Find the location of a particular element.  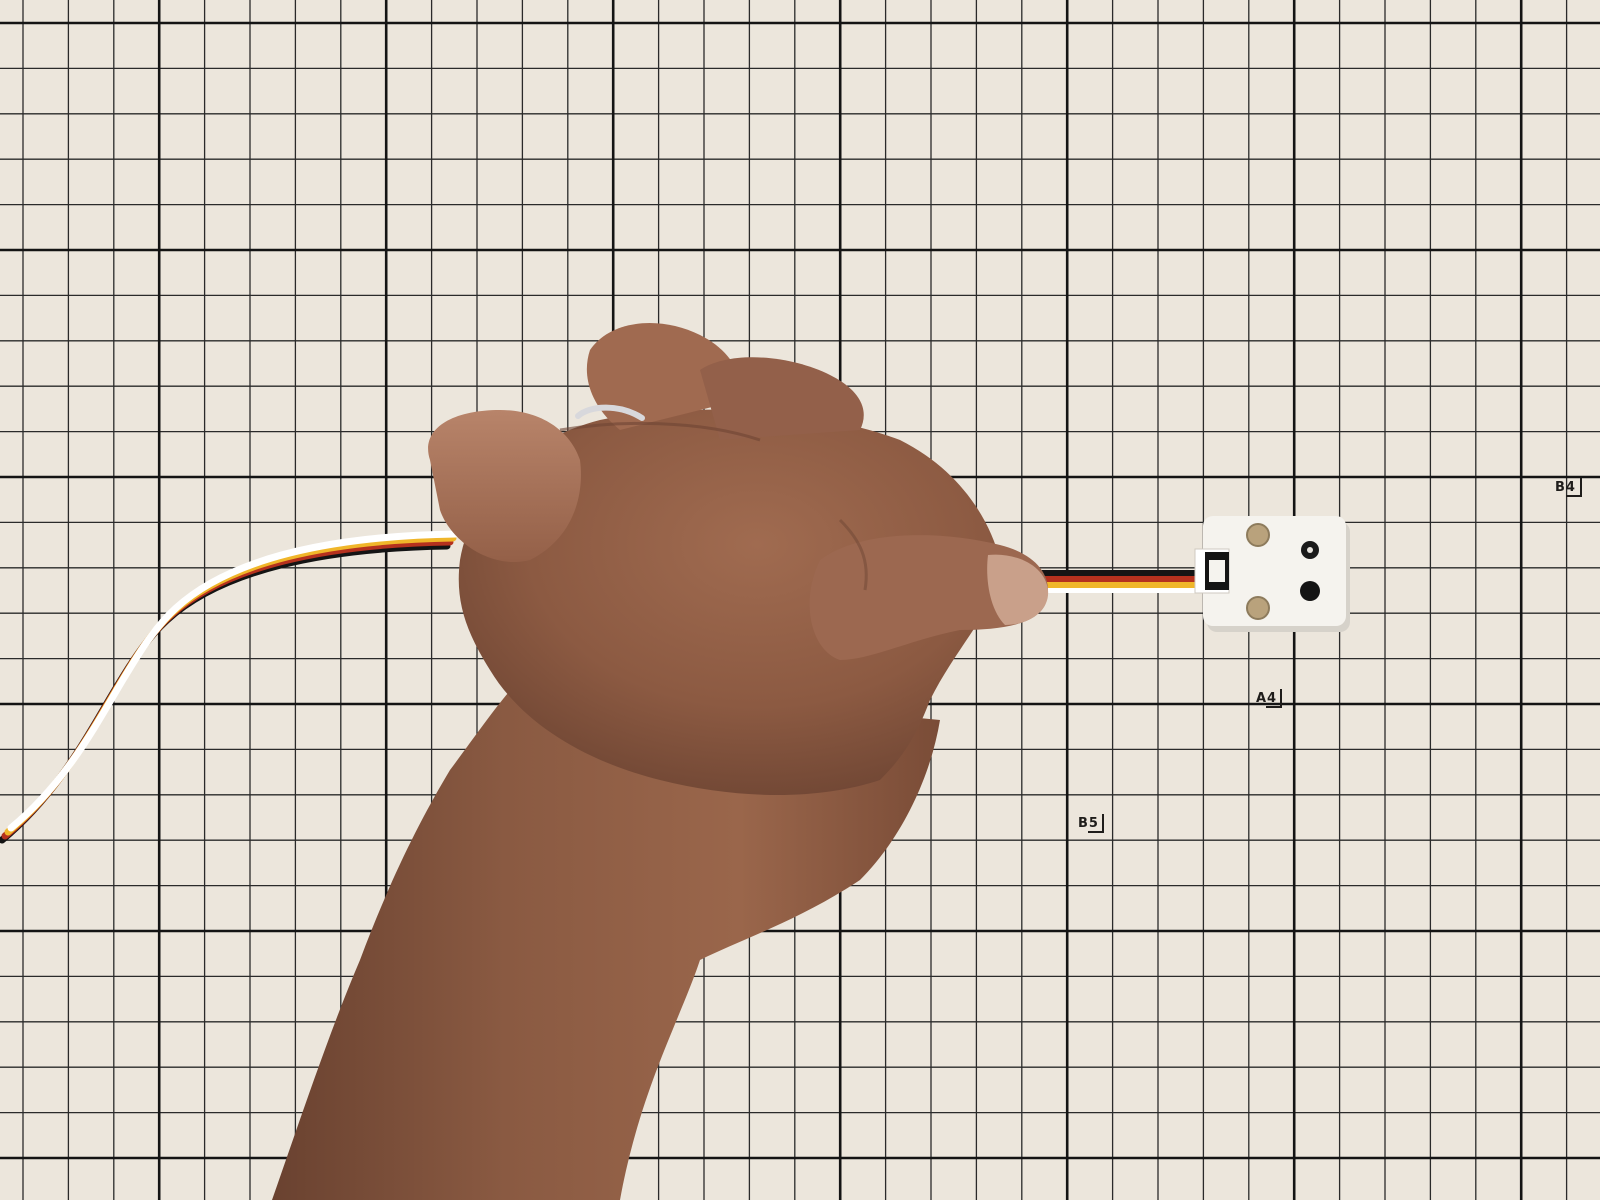

paper-size-marker-b4: B4 is located at coordinates (1568, 487).